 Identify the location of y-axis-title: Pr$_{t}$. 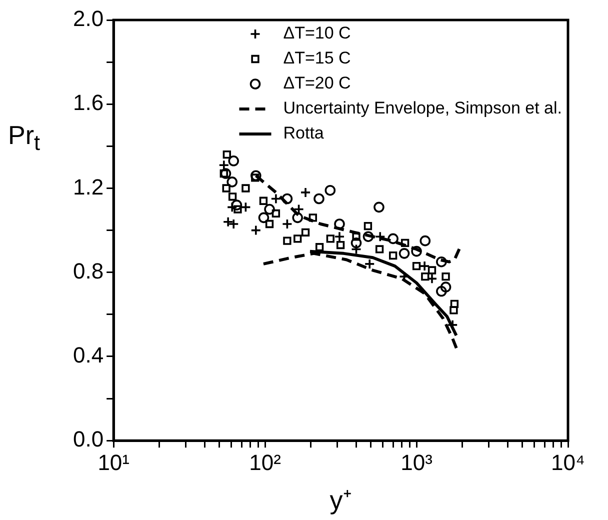
(24, 138).